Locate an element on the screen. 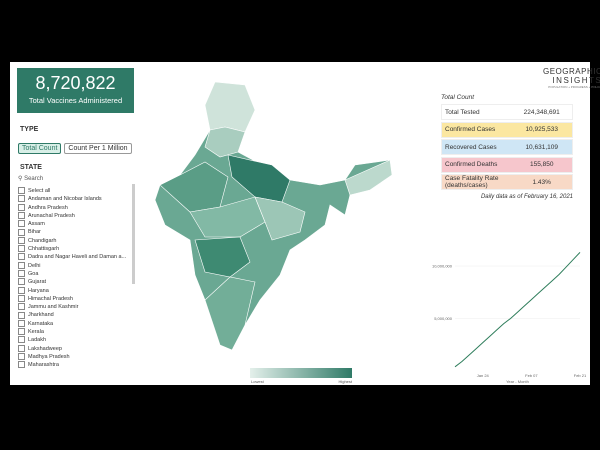  legend-high: Highest is located at coordinates (345, 381).